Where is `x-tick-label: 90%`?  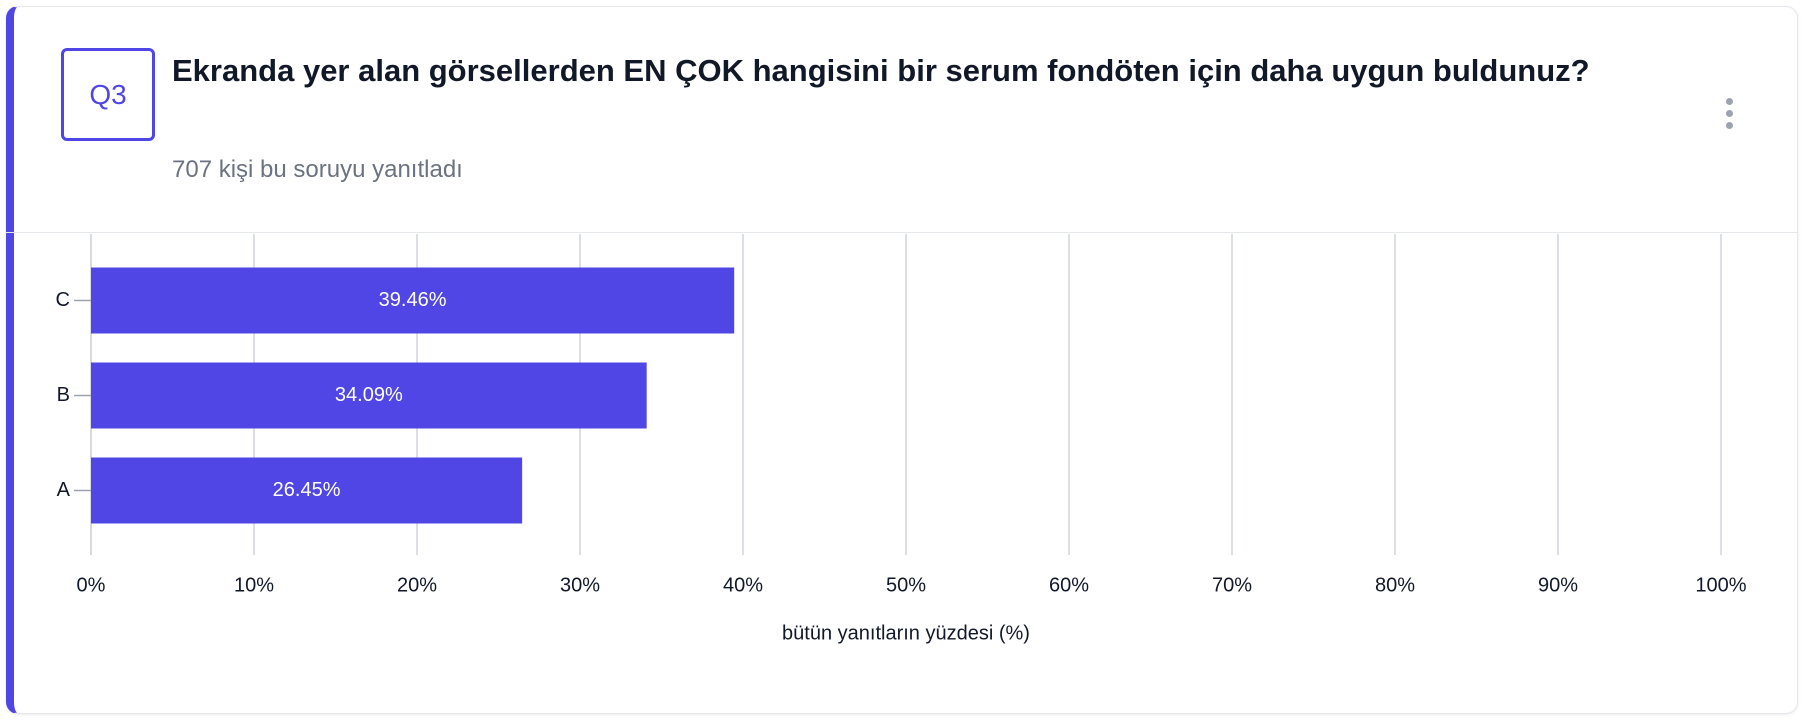
x-tick-label: 90% is located at coordinates (1558, 585).